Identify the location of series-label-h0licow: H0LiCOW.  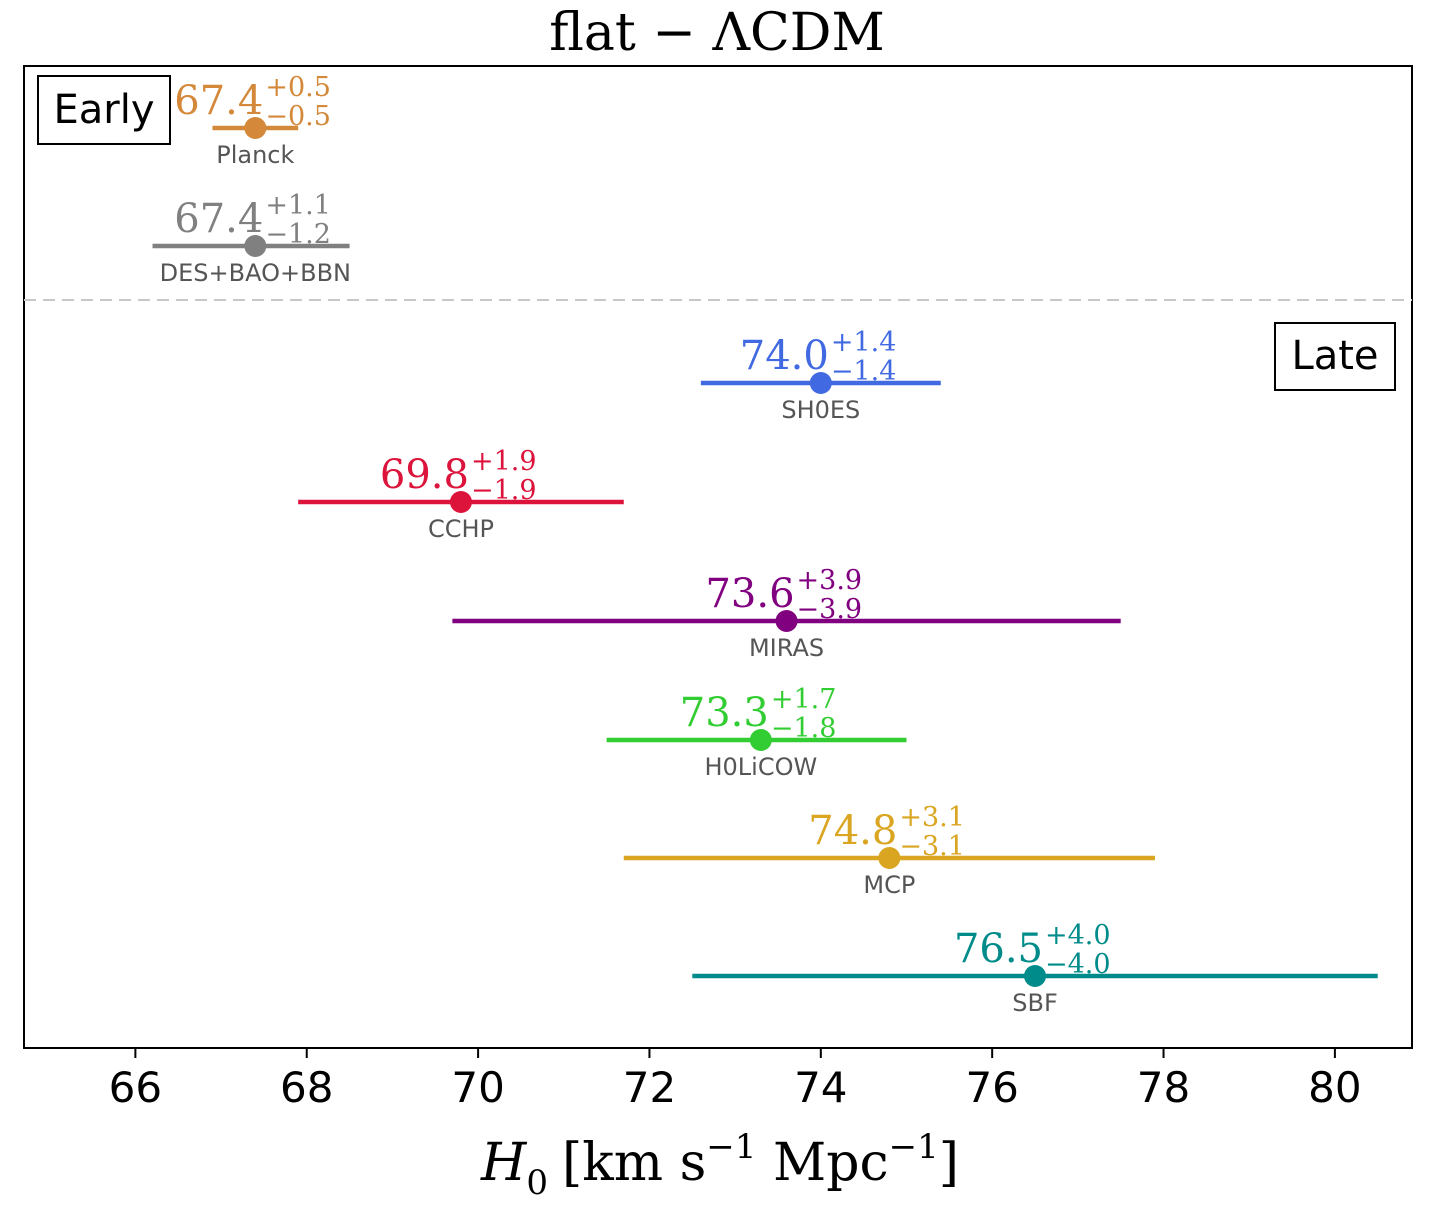
(760, 767).